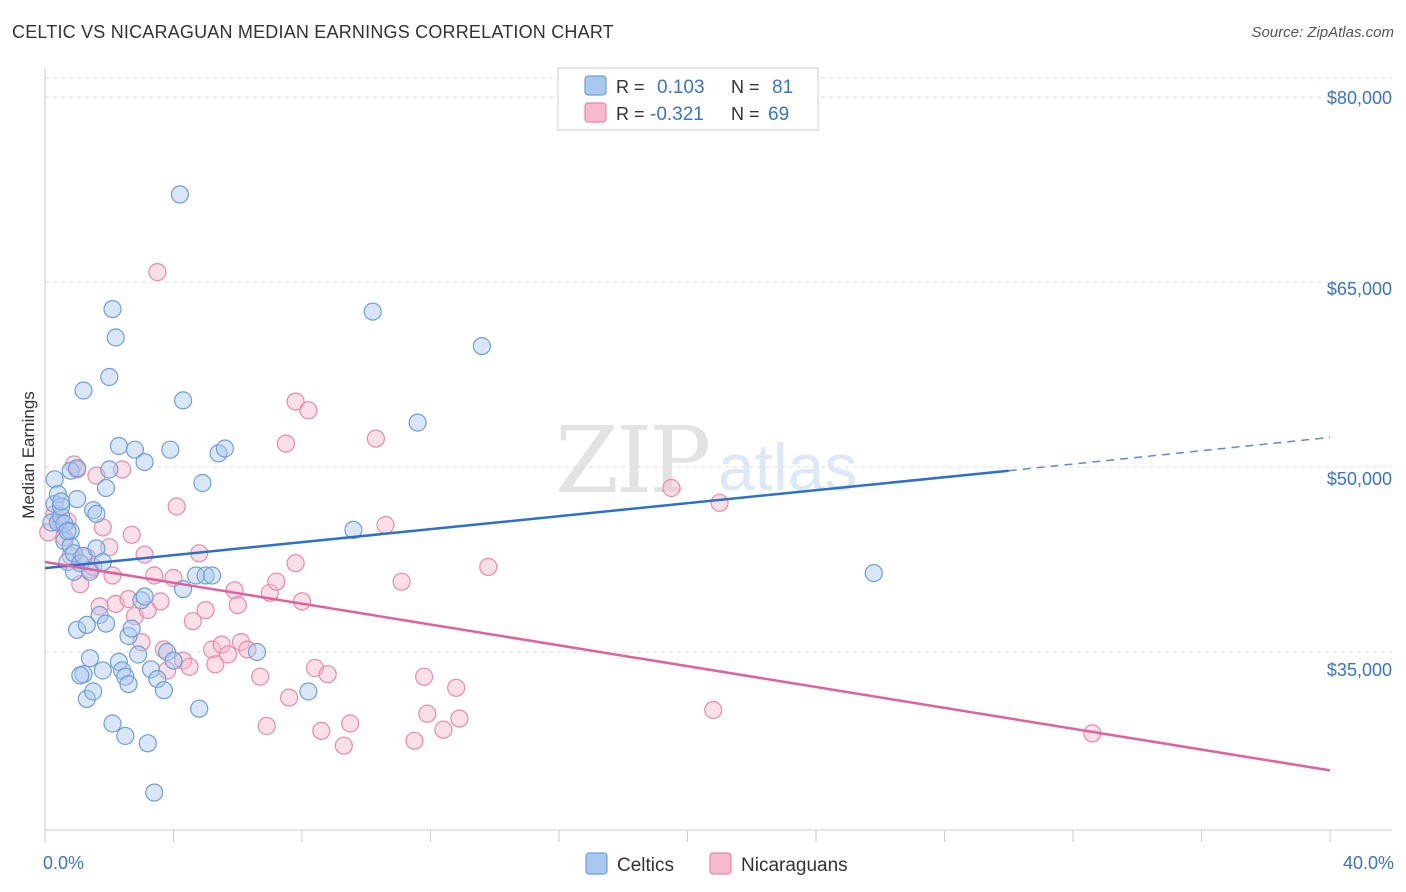  What do you see at coordinates (595, 85) in the screenshot?
I see `celtic-swatch` at bounding box center [595, 85].